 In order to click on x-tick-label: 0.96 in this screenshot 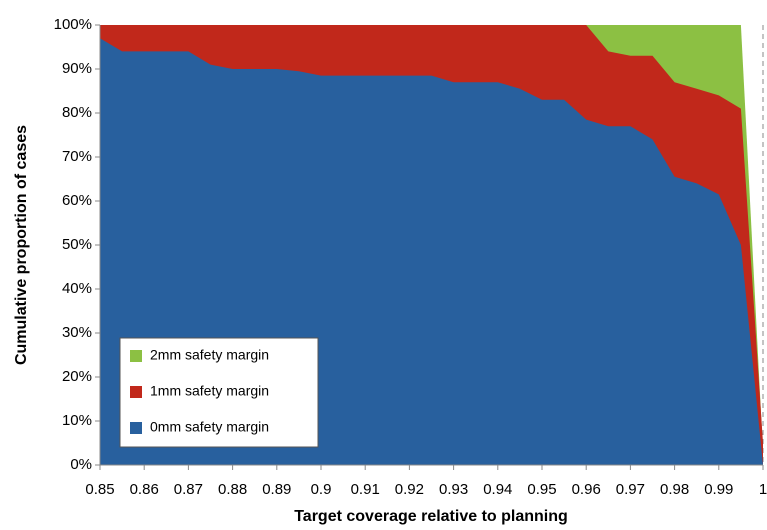, I will do `click(586, 489)`.